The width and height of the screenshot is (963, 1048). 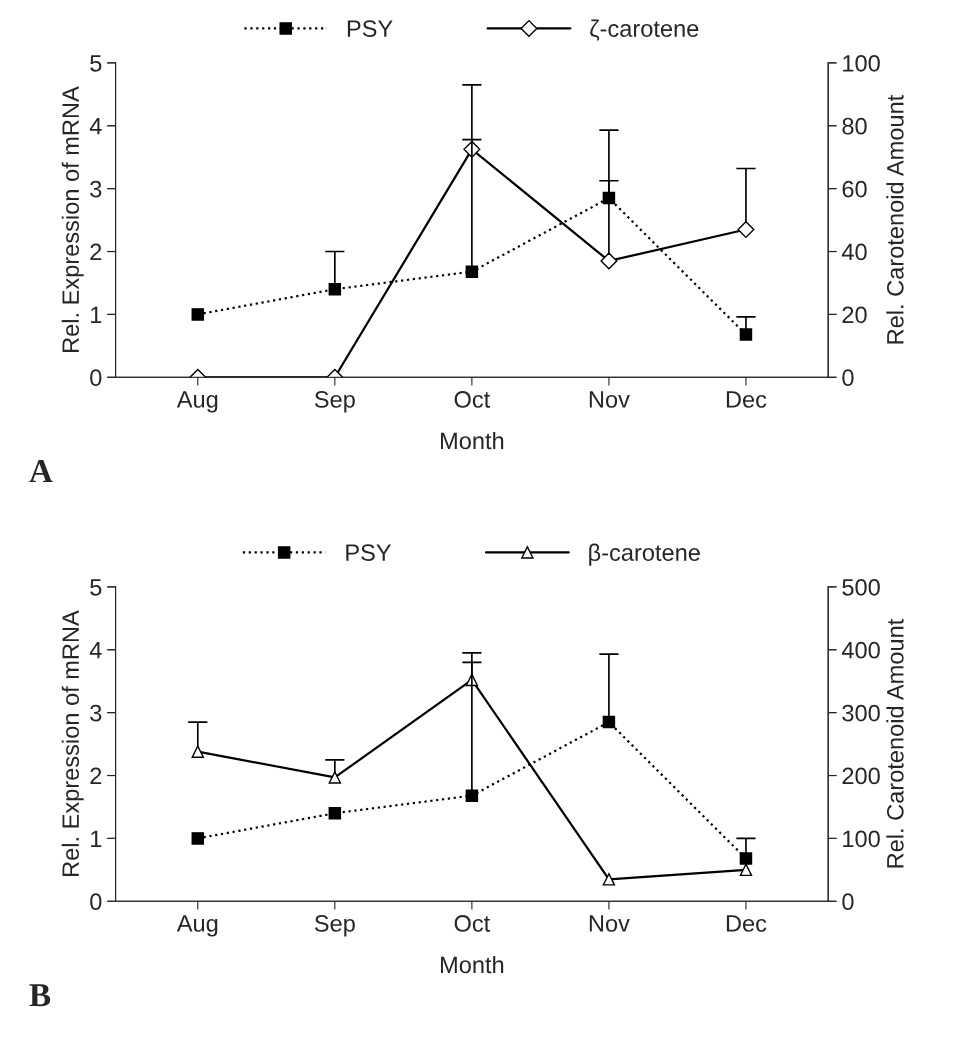 What do you see at coordinates (854, 252) in the screenshot?
I see `y2-tick-label: 40` at bounding box center [854, 252].